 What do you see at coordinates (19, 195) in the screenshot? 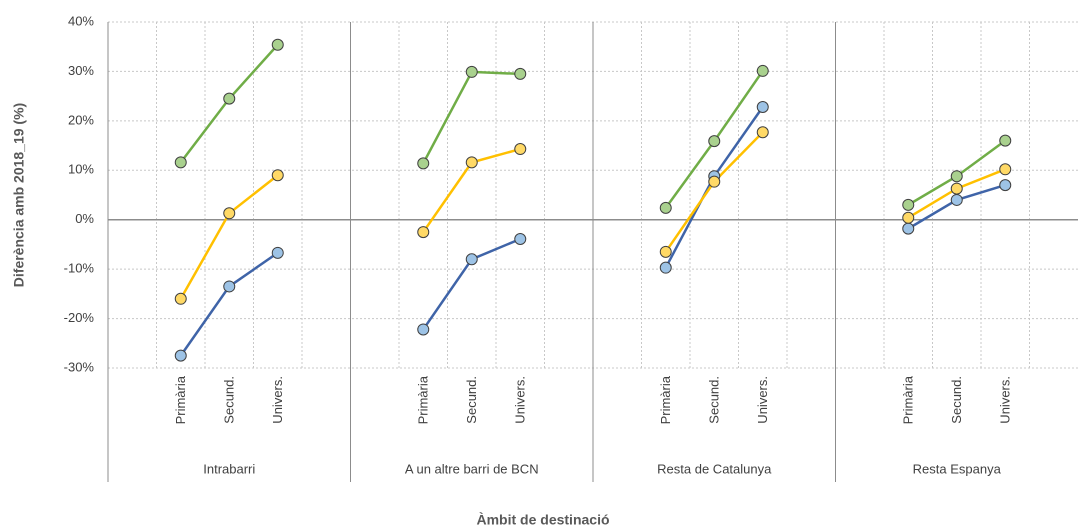
I see `y-axis-title: Diferència amb 2018_19 (%)` at bounding box center [19, 195].